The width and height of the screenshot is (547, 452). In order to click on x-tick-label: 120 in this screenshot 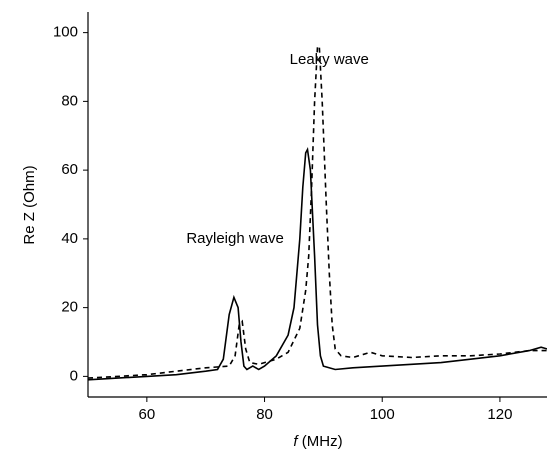, I will do `click(499, 414)`.